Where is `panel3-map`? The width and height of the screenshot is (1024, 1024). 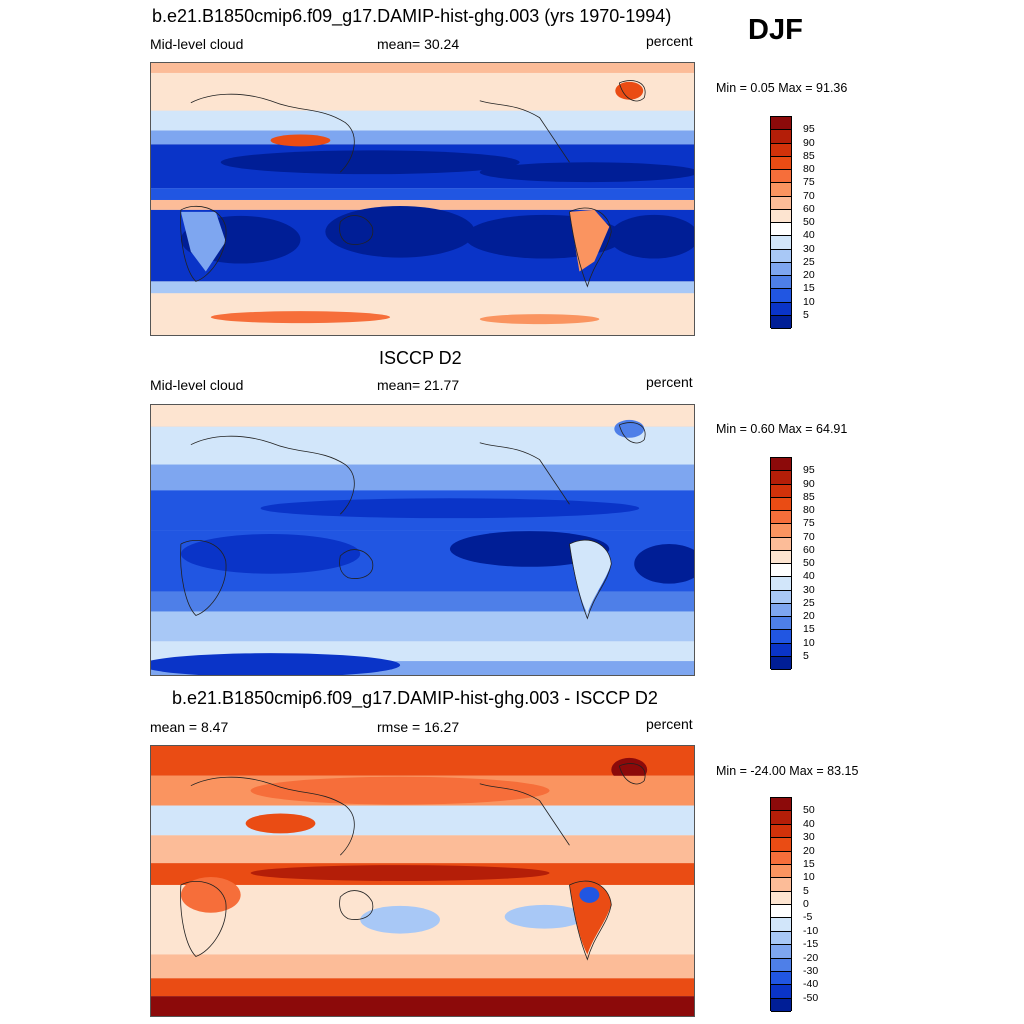 panel3-map is located at coordinates (422, 881).